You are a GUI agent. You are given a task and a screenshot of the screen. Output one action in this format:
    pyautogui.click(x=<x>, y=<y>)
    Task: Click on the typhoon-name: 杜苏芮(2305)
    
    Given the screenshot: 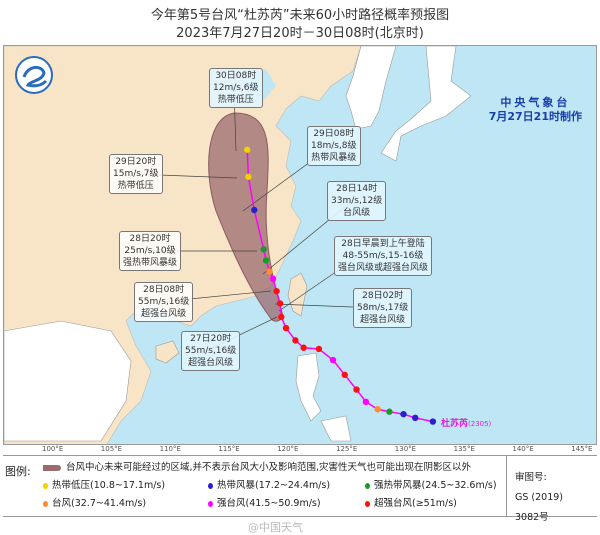 What is the action you would take?
    pyautogui.click(x=466, y=424)
    